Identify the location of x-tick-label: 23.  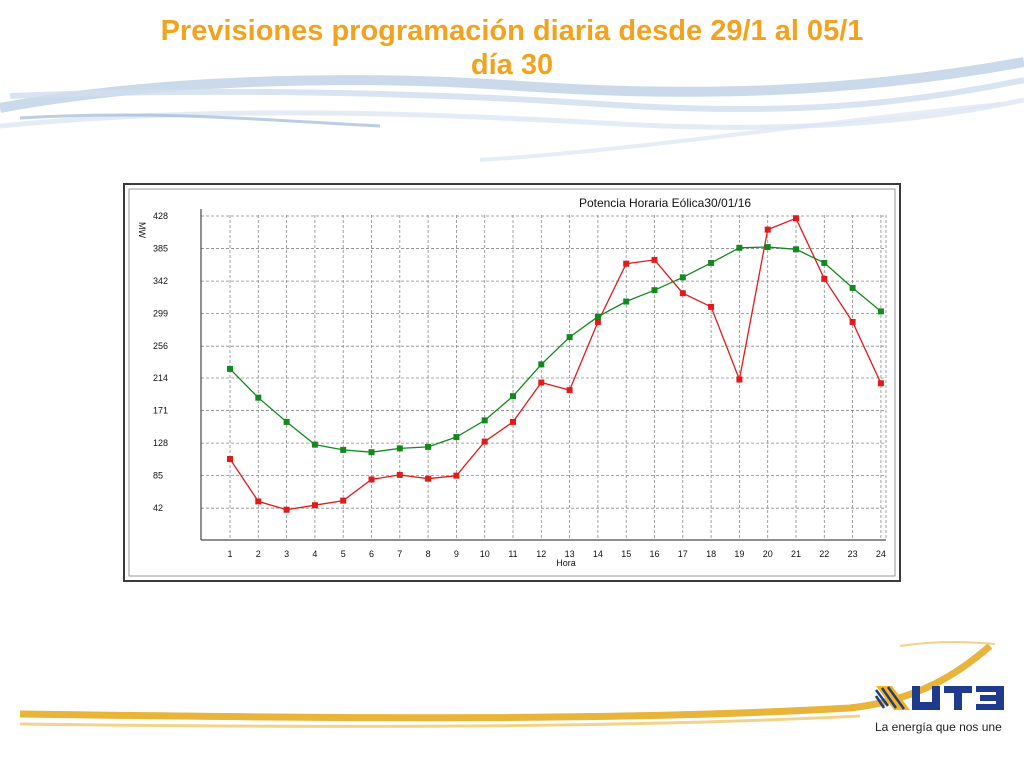
(853, 554).